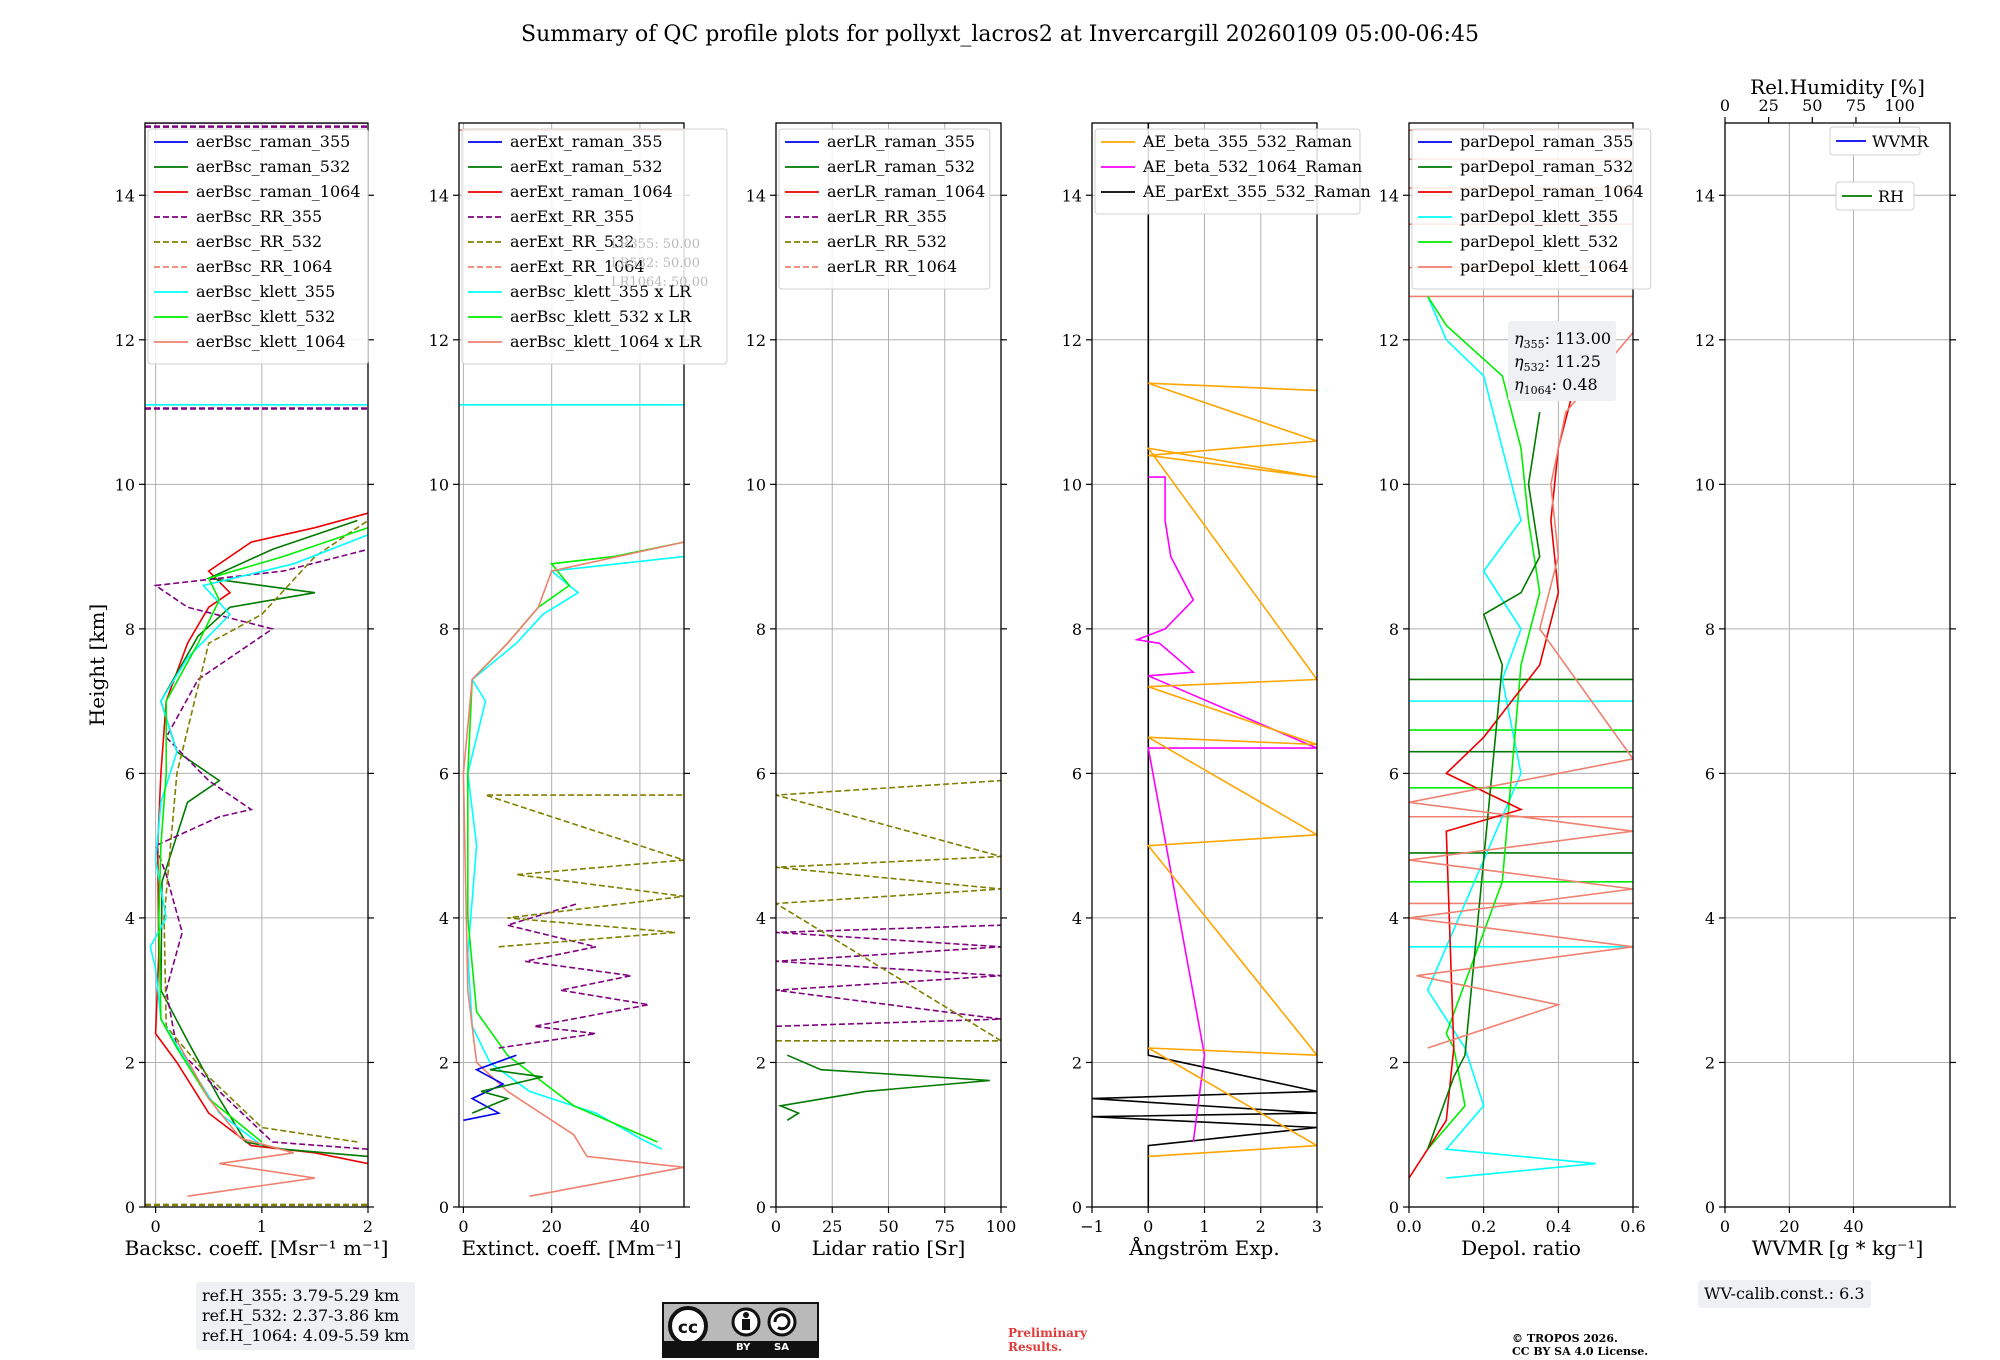 Image resolution: width=2000 pixels, height=1360 pixels. What do you see at coordinates (586, 166) in the screenshot?
I see `legend-label: aerExt_raman_532` at bounding box center [586, 166].